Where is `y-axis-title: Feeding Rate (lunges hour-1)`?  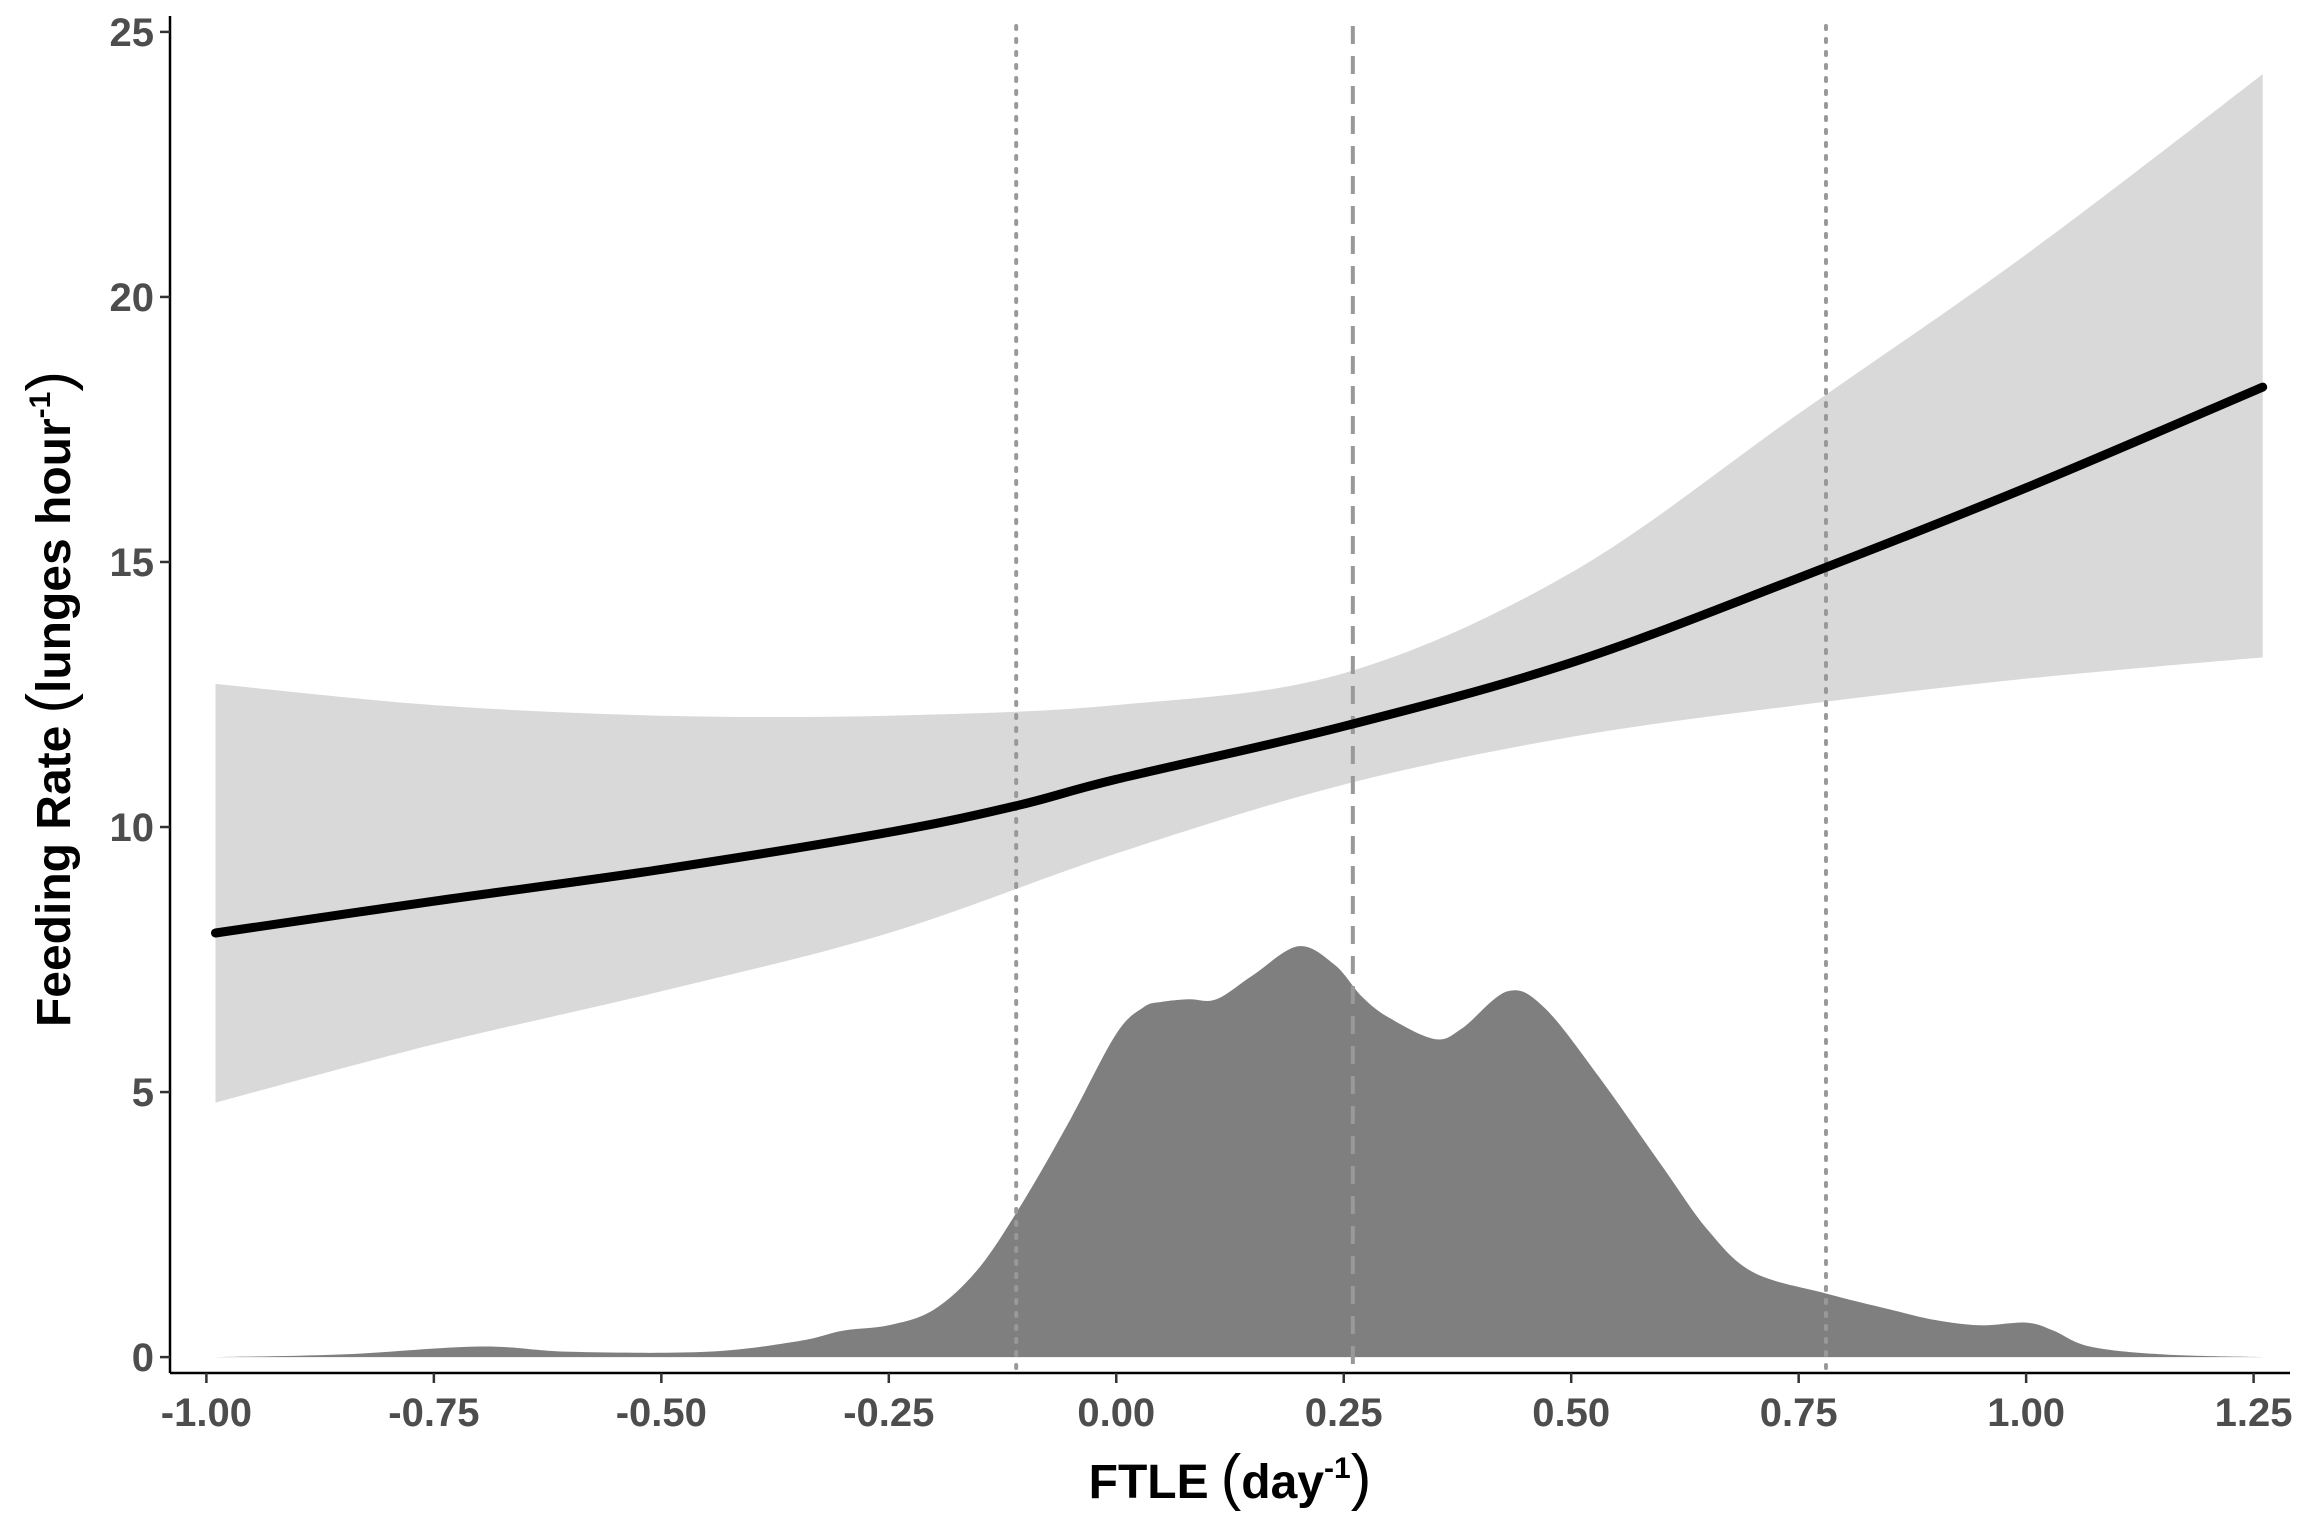
y-axis-title: Feeding Rate (lunges hour-1) is located at coordinates (49, 699).